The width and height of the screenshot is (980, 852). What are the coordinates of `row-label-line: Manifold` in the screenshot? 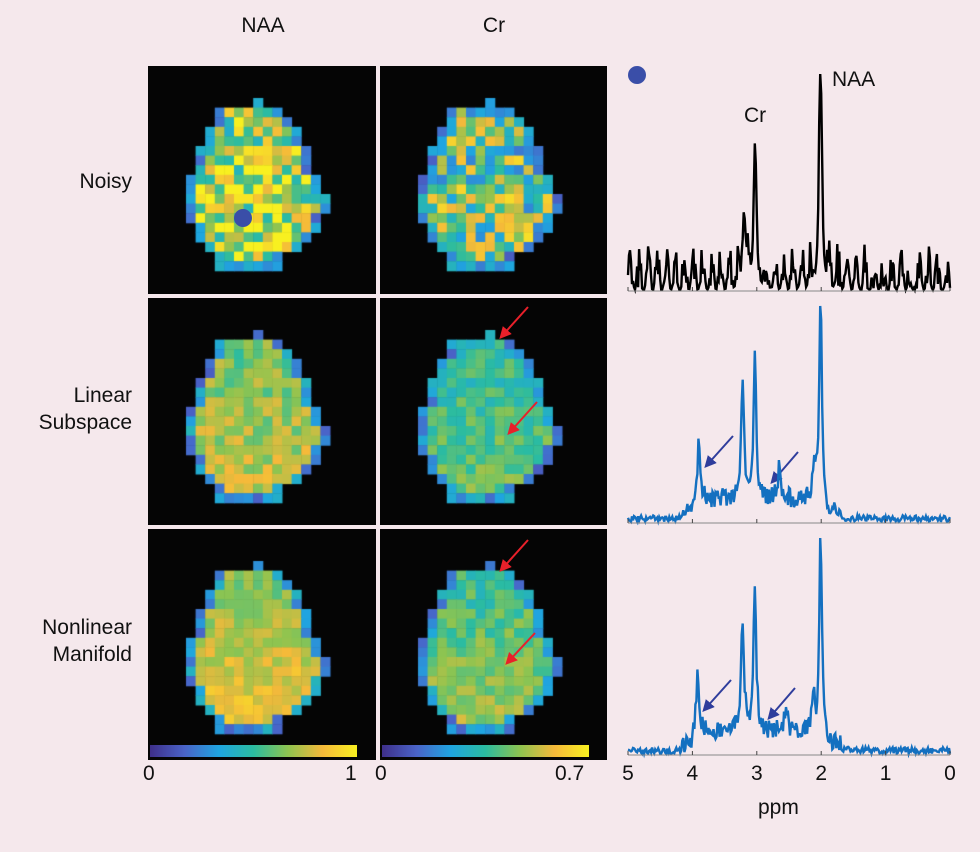 It's located at (92, 654).